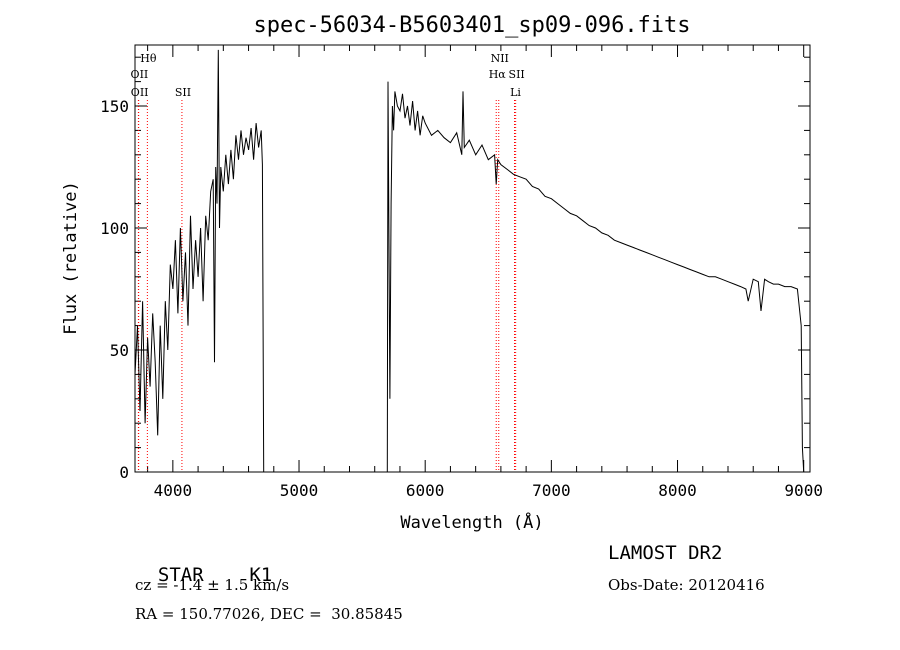 The image size is (900, 650). I want to click on x-axis-label: Wavelength (Å), so click(471, 522).